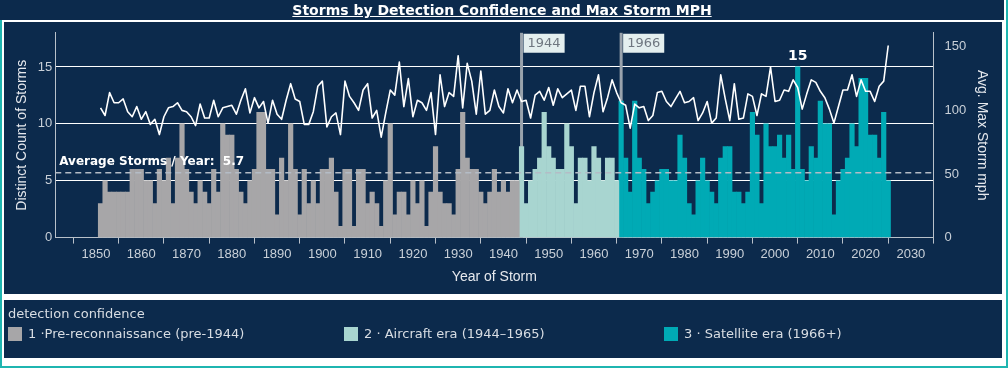  What do you see at coordinates (232, 253) in the screenshot?
I see `x-tick-label: 1880` at bounding box center [232, 253].